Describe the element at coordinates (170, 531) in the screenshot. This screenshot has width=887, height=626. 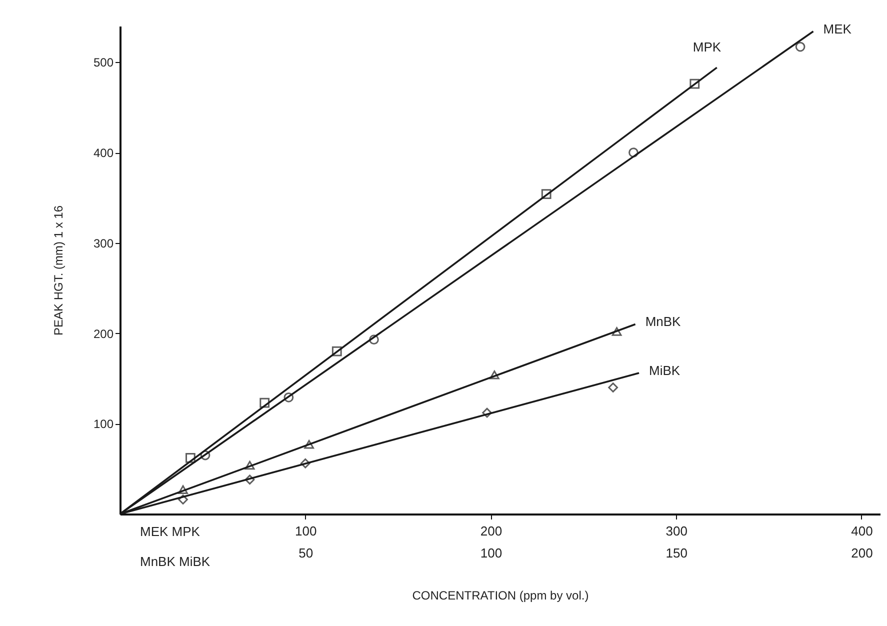
I see `text: MEK MPK` at that location.